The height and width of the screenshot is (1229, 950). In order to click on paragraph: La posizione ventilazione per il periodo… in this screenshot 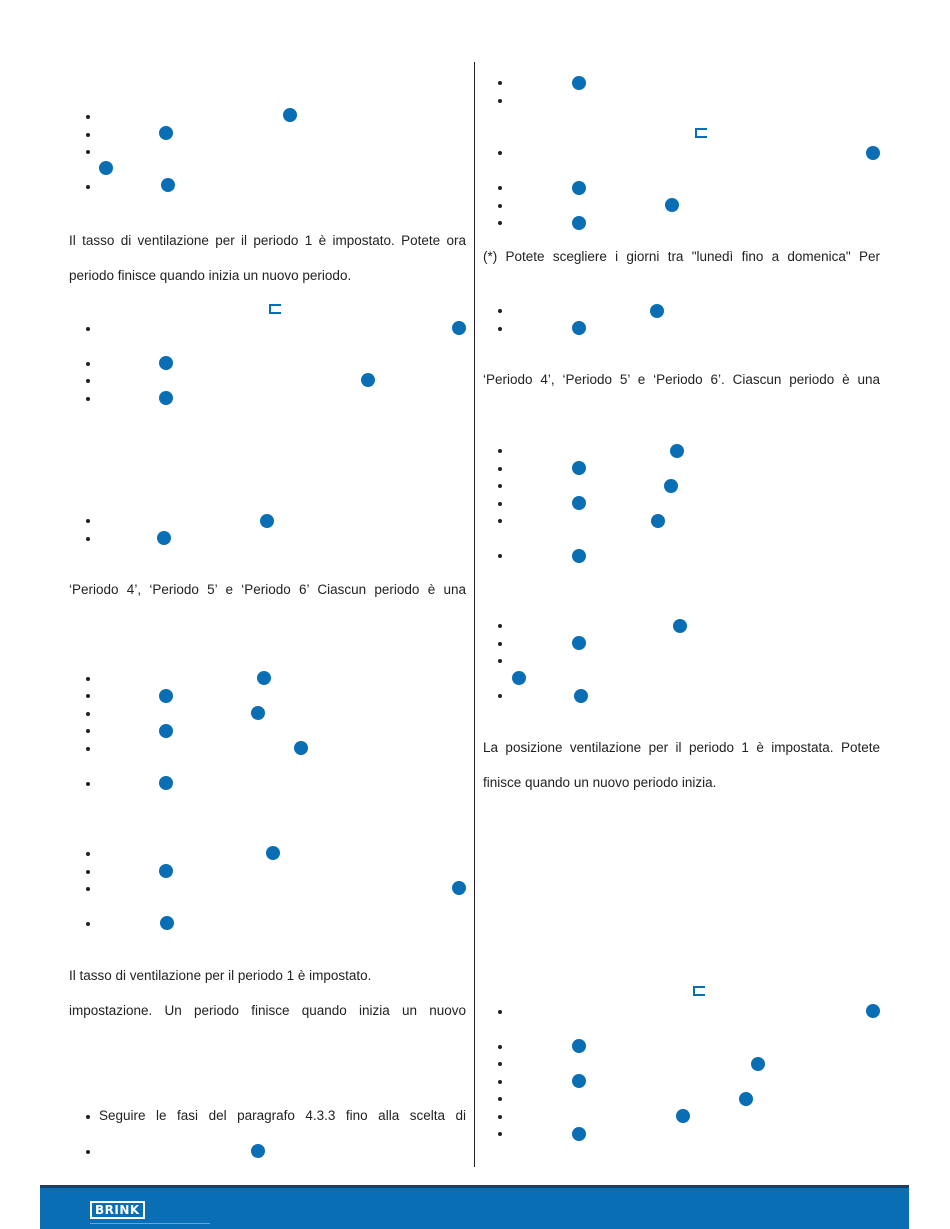, I will do `click(681, 747)`.